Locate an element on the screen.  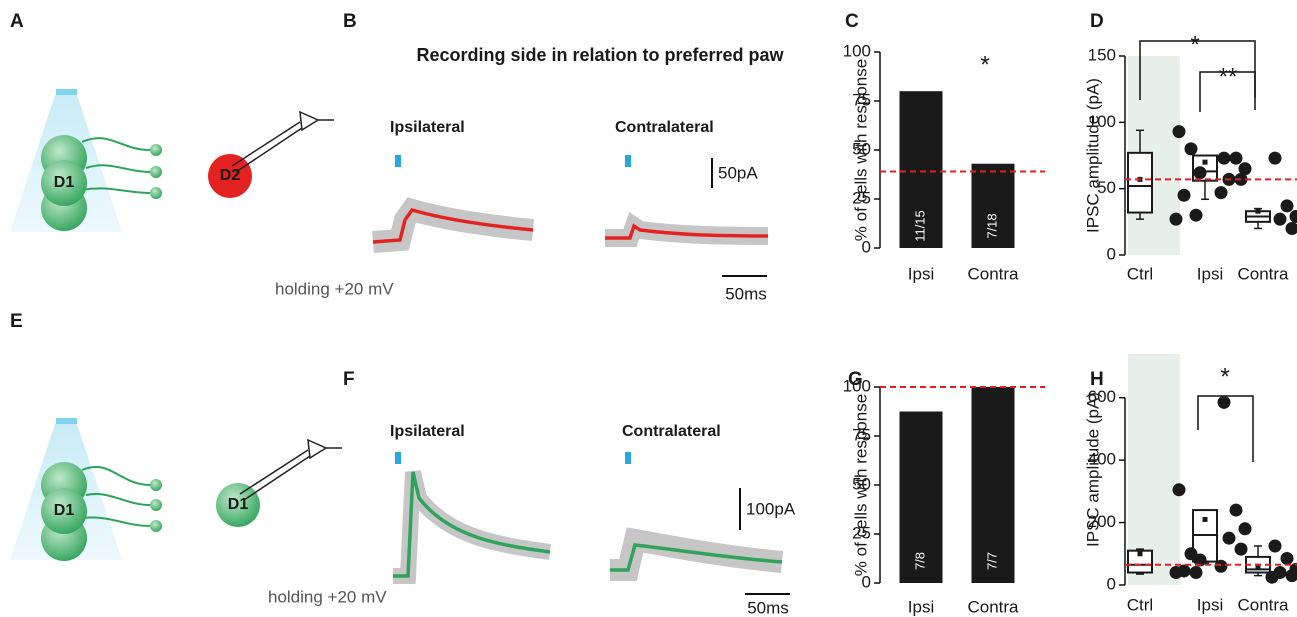
control-shade is located at coordinates (1154, 469).